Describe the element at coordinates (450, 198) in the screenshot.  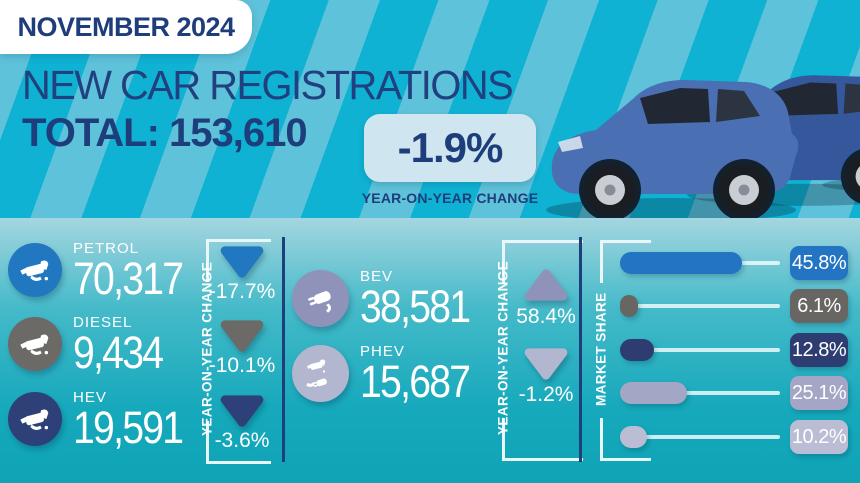
I see `total-yoy-change-caption: YEAR-ON-YEAR CHANGE` at that location.